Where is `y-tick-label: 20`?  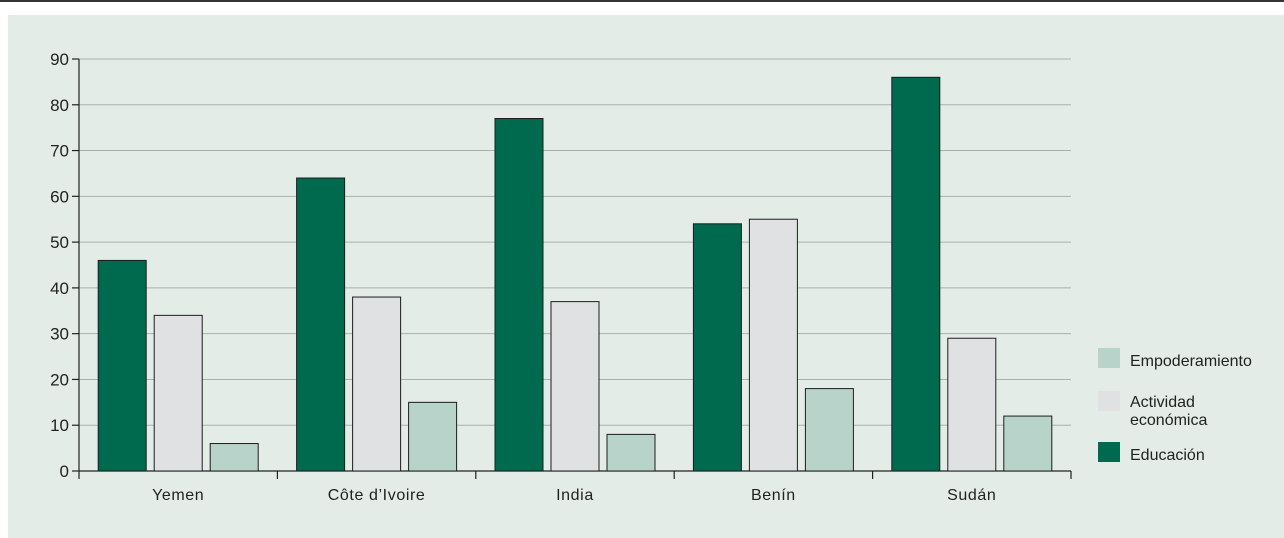
y-tick-label: 20 is located at coordinates (59, 379).